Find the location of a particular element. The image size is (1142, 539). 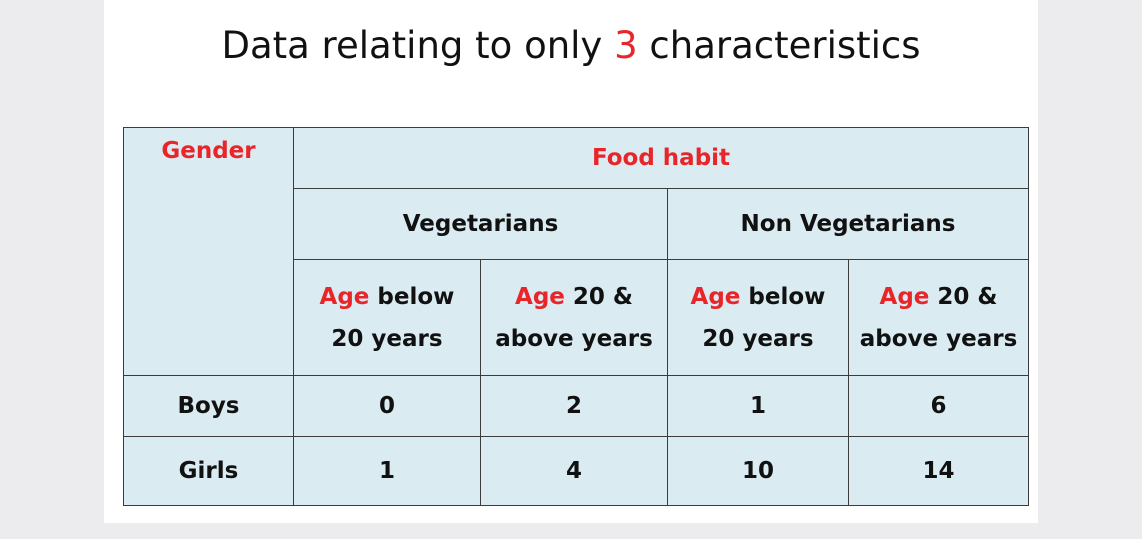

table-row: Boys 0 2 1 6 is located at coordinates (576, 406).